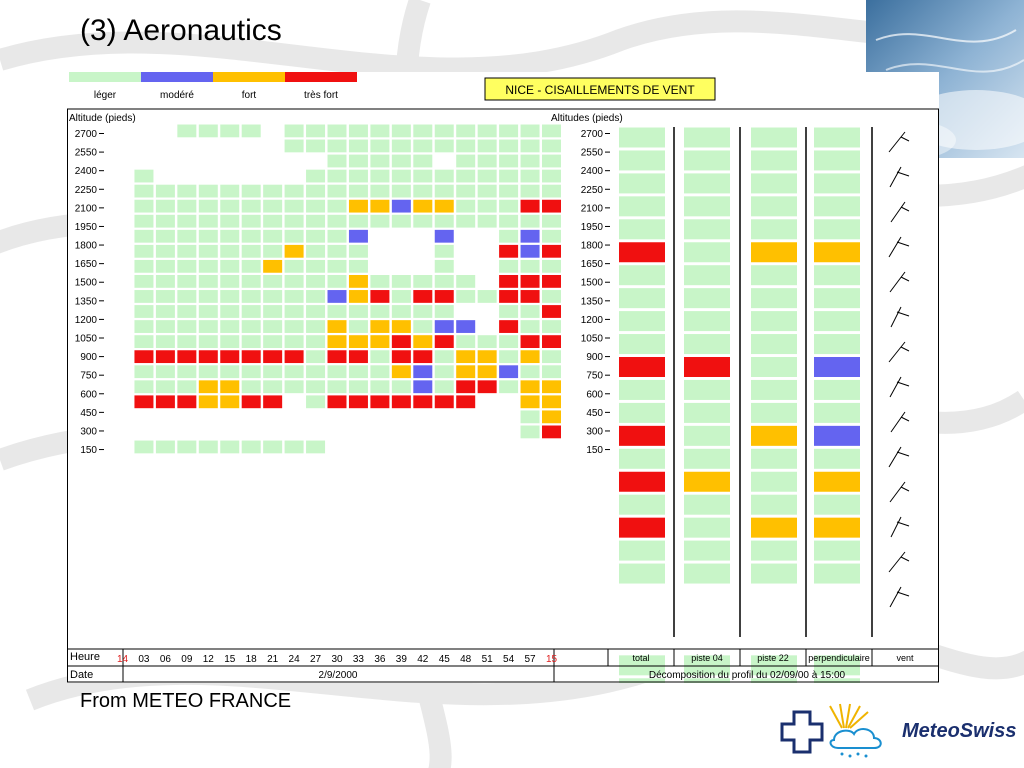 The width and height of the screenshot is (1024, 768). I want to click on time-cell-r14-c9, so click(316, 341).